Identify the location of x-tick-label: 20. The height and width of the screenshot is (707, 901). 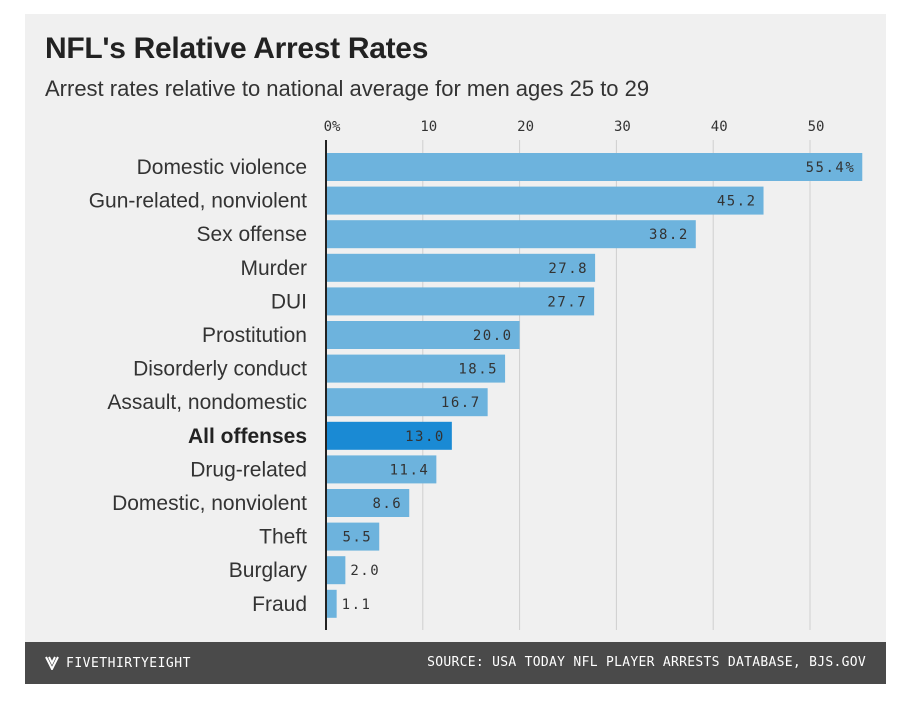
(525, 127).